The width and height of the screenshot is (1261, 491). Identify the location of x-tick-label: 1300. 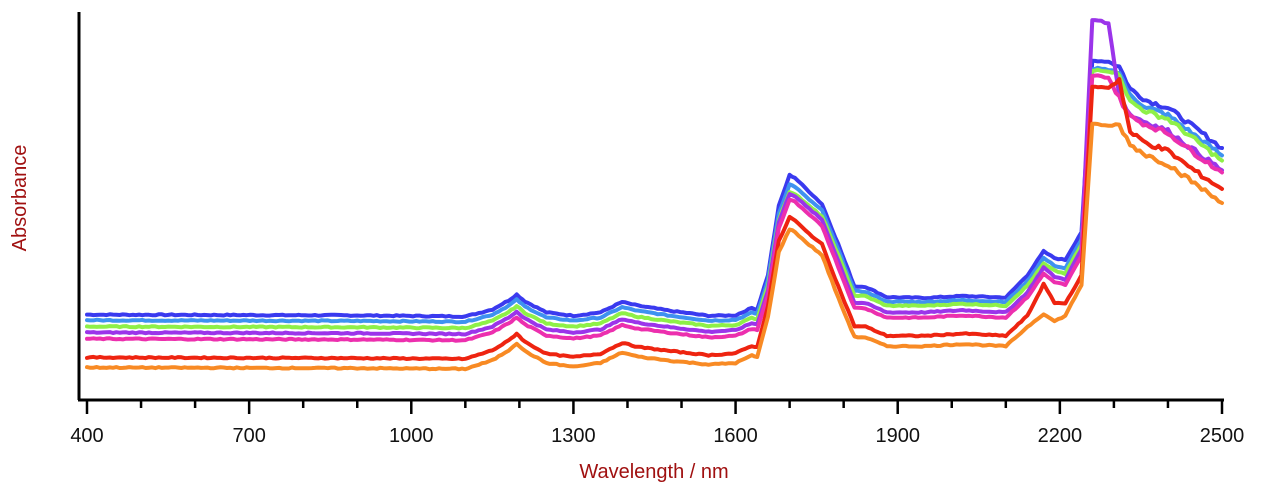
(573, 436).